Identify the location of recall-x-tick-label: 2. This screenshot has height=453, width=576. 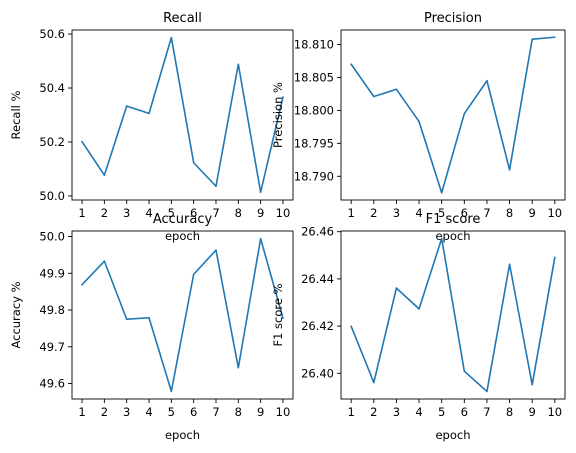
(104, 213).